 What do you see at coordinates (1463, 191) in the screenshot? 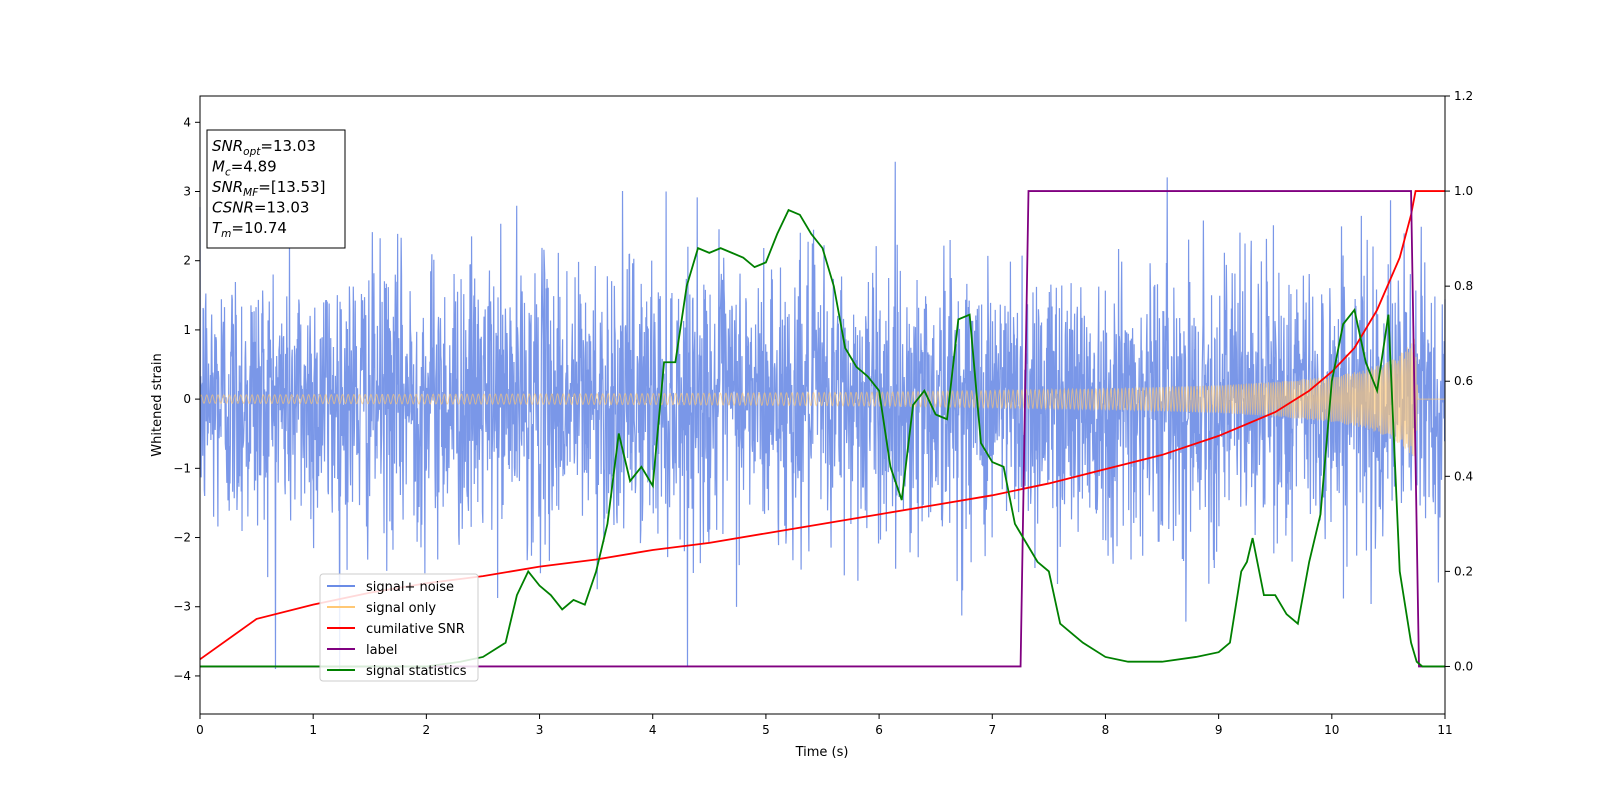
I see `y-right-tick-label: 1.0` at bounding box center [1463, 191].